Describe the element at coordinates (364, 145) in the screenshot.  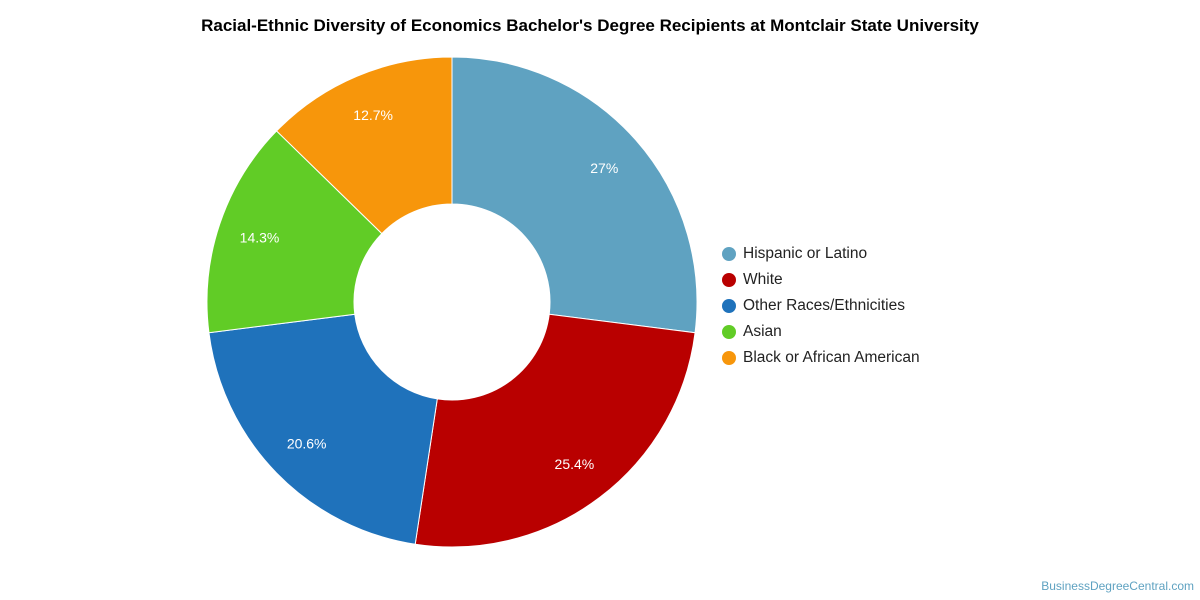
I see `slice-black-or-african-american` at that location.